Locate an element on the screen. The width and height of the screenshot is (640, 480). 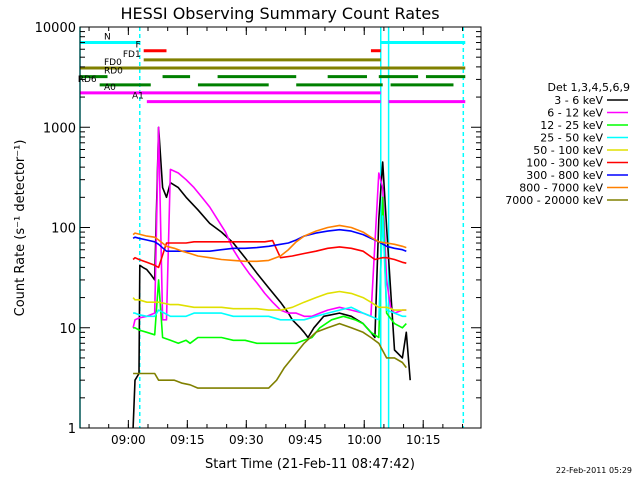
x-tick-label: 09:30 is located at coordinates (246, 440).